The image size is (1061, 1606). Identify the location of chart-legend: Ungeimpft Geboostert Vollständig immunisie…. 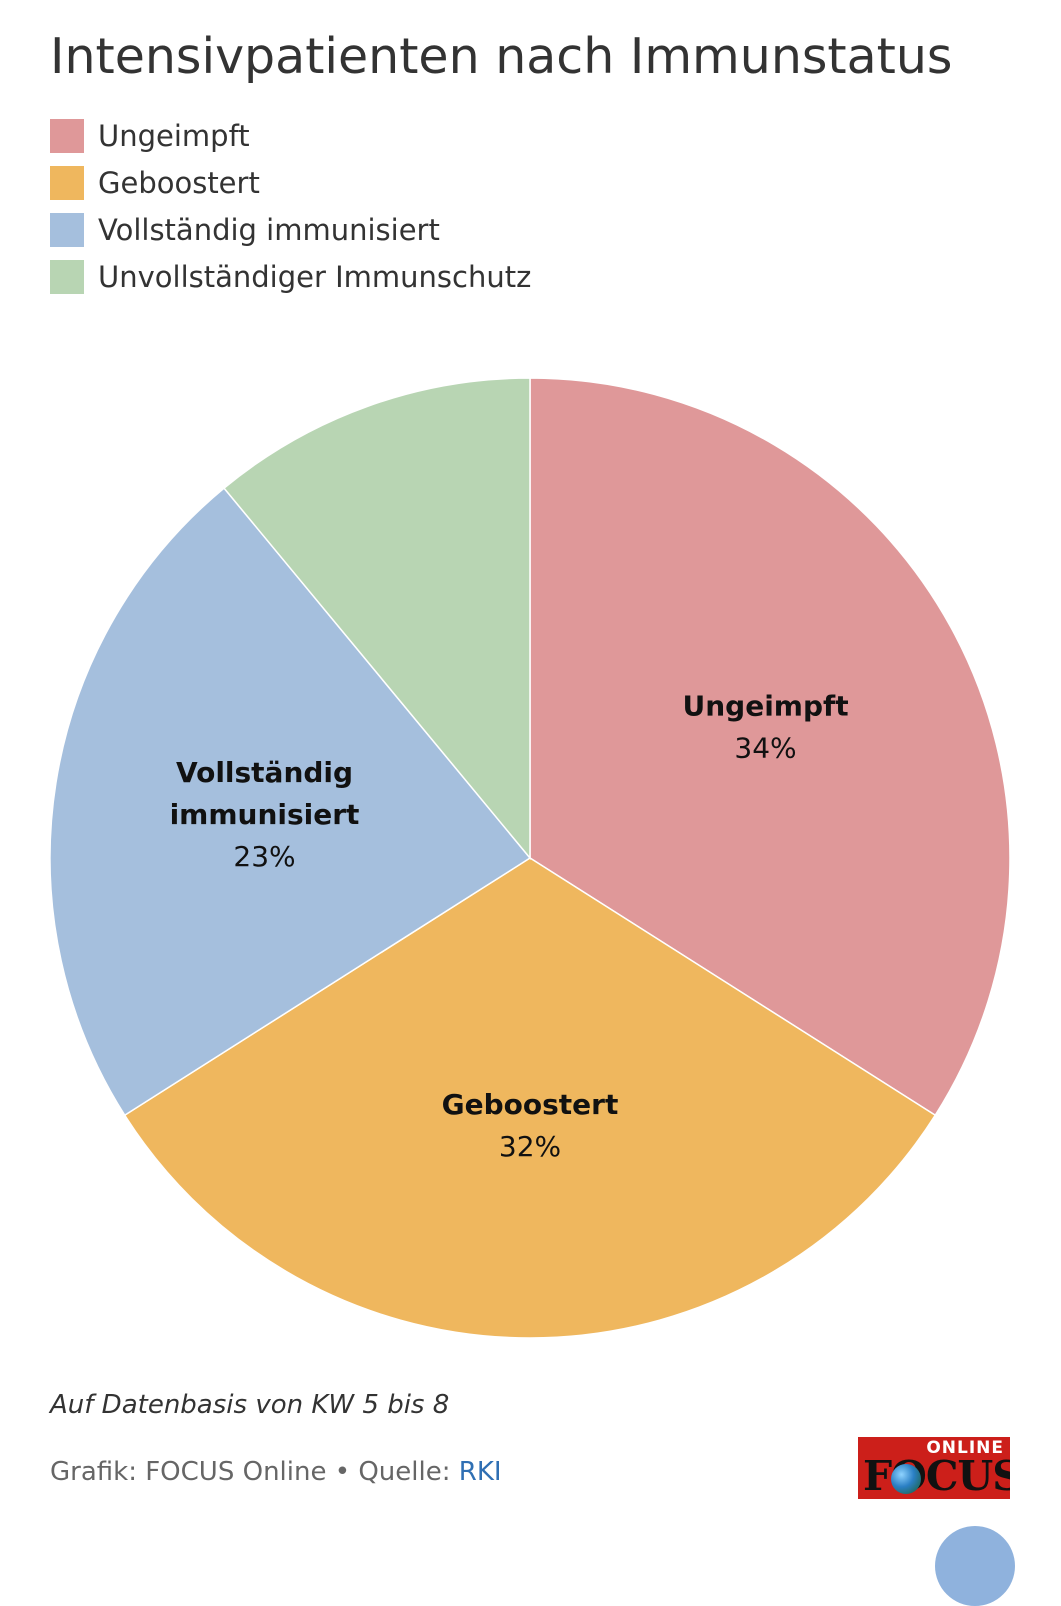
(290, 206).